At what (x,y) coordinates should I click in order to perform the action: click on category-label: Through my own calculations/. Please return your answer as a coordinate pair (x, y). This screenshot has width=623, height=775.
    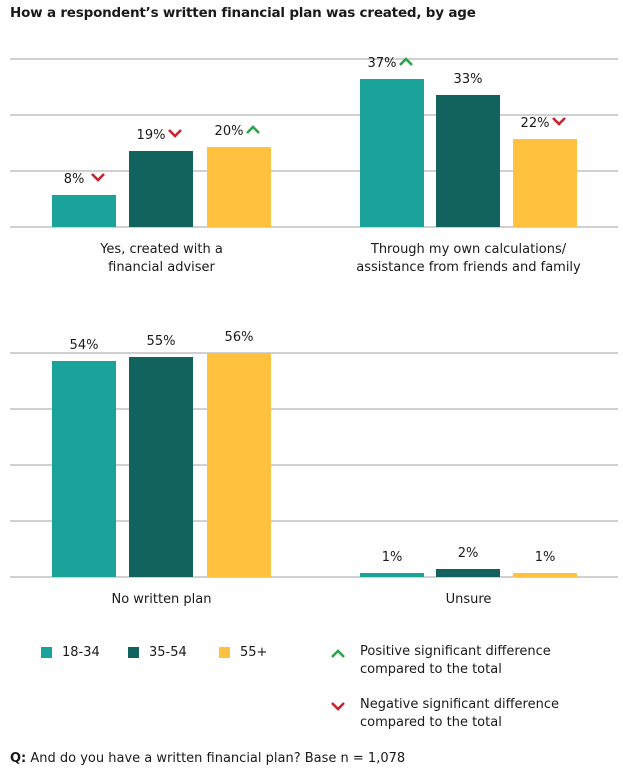
    Looking at the image, I should click on (468, 249).